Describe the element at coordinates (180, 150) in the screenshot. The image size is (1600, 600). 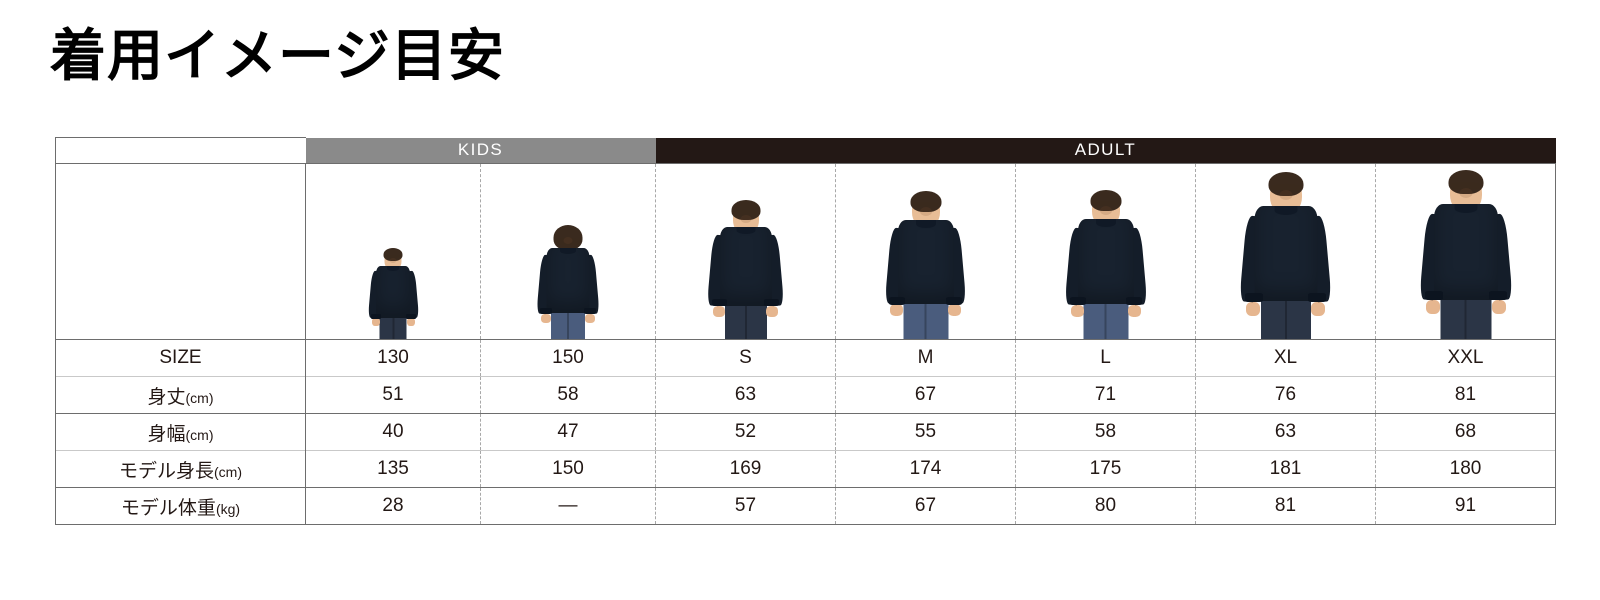
I see `group-header-spacer` at that location.